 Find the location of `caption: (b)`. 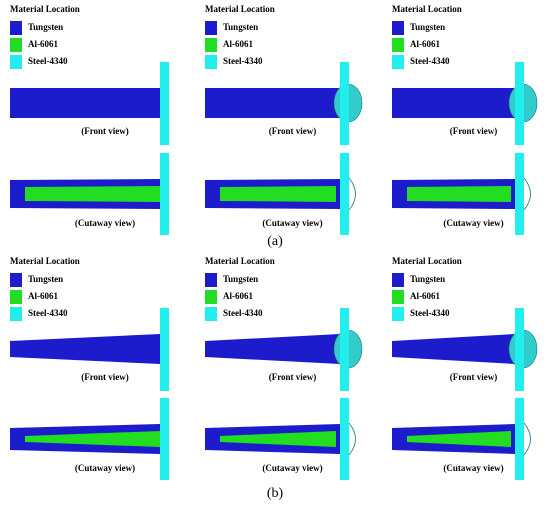

caption: (b) is located at coordinates (275, 493).